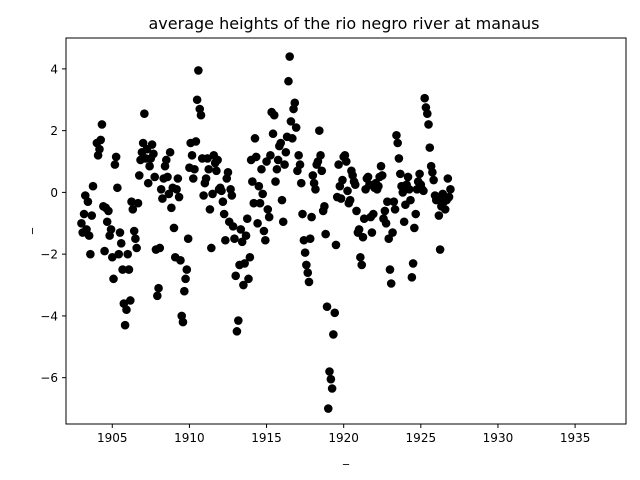  I want to click on x-tick-label-1915: 1915, so click(266, 438).